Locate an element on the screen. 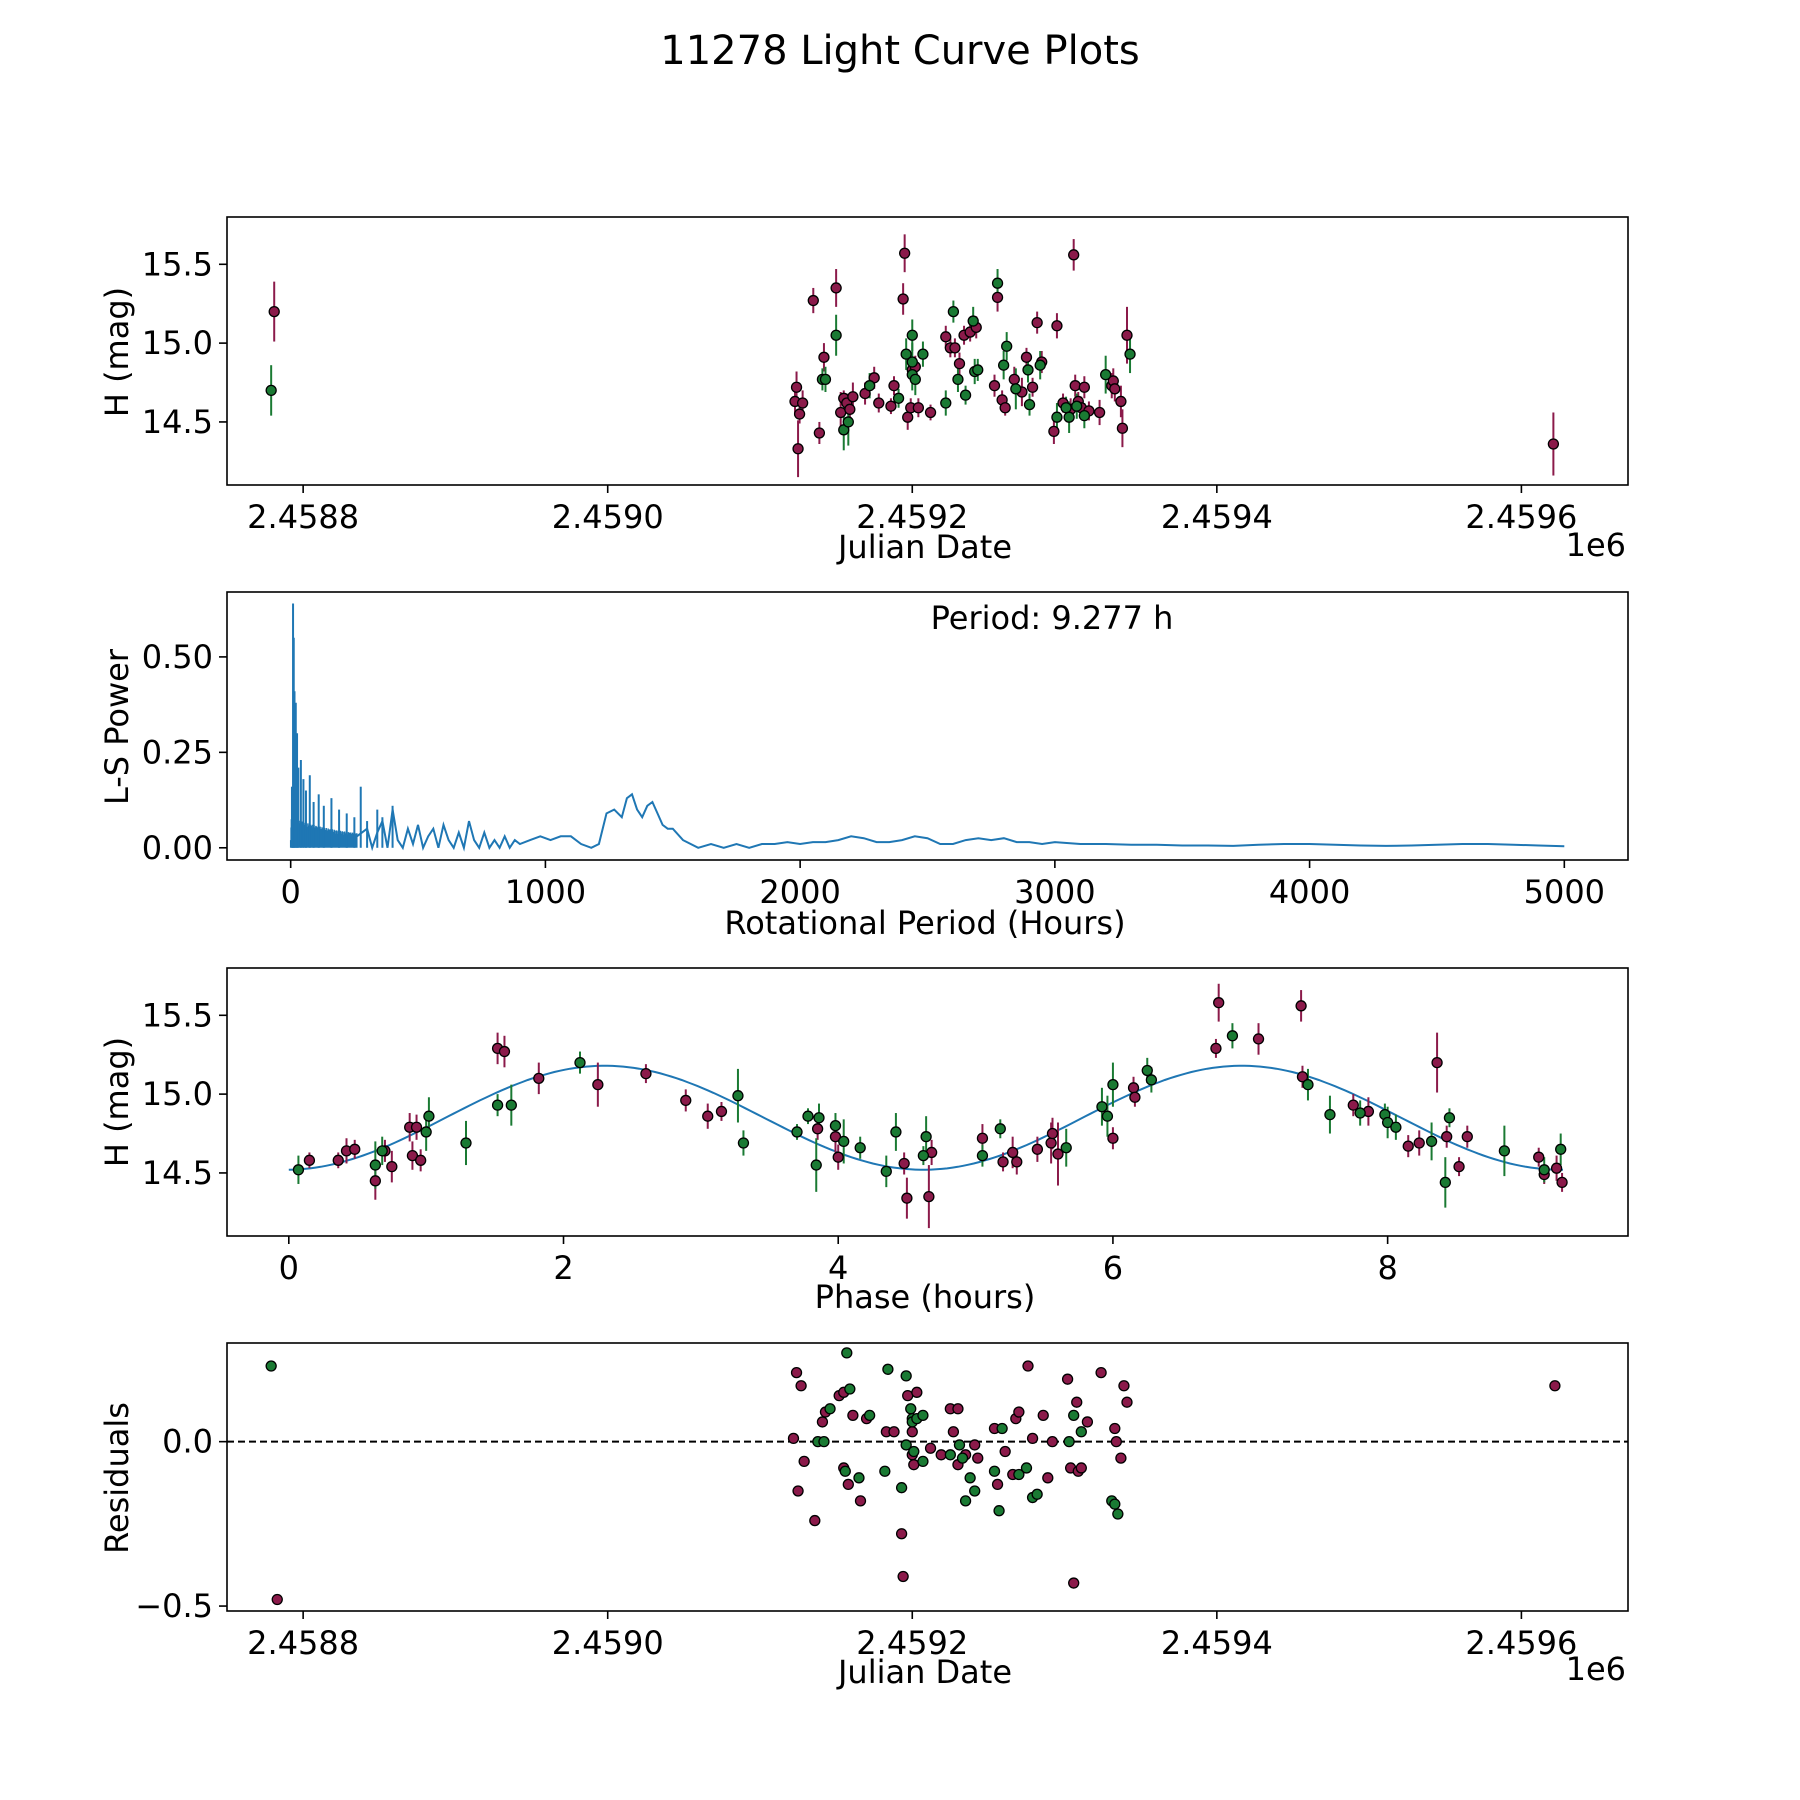  period-annotation: Period: 9.277 h is located at coordinates (1052, 618).